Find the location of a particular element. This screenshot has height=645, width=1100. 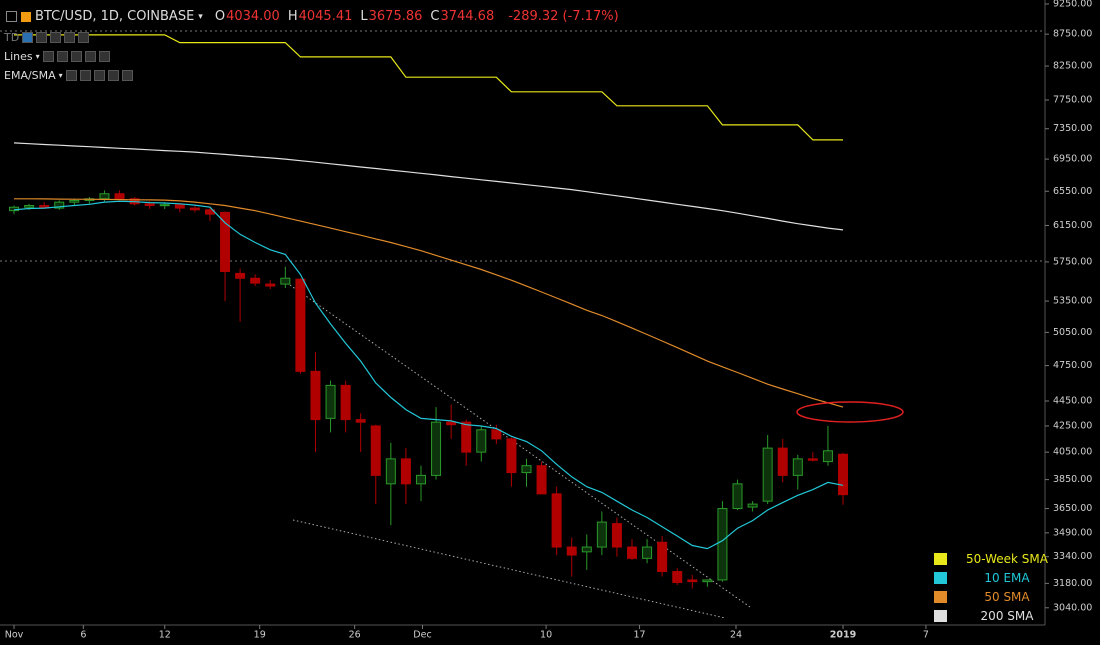

y-tick-label: 9250.00 is located at coordinates (1072, 4).